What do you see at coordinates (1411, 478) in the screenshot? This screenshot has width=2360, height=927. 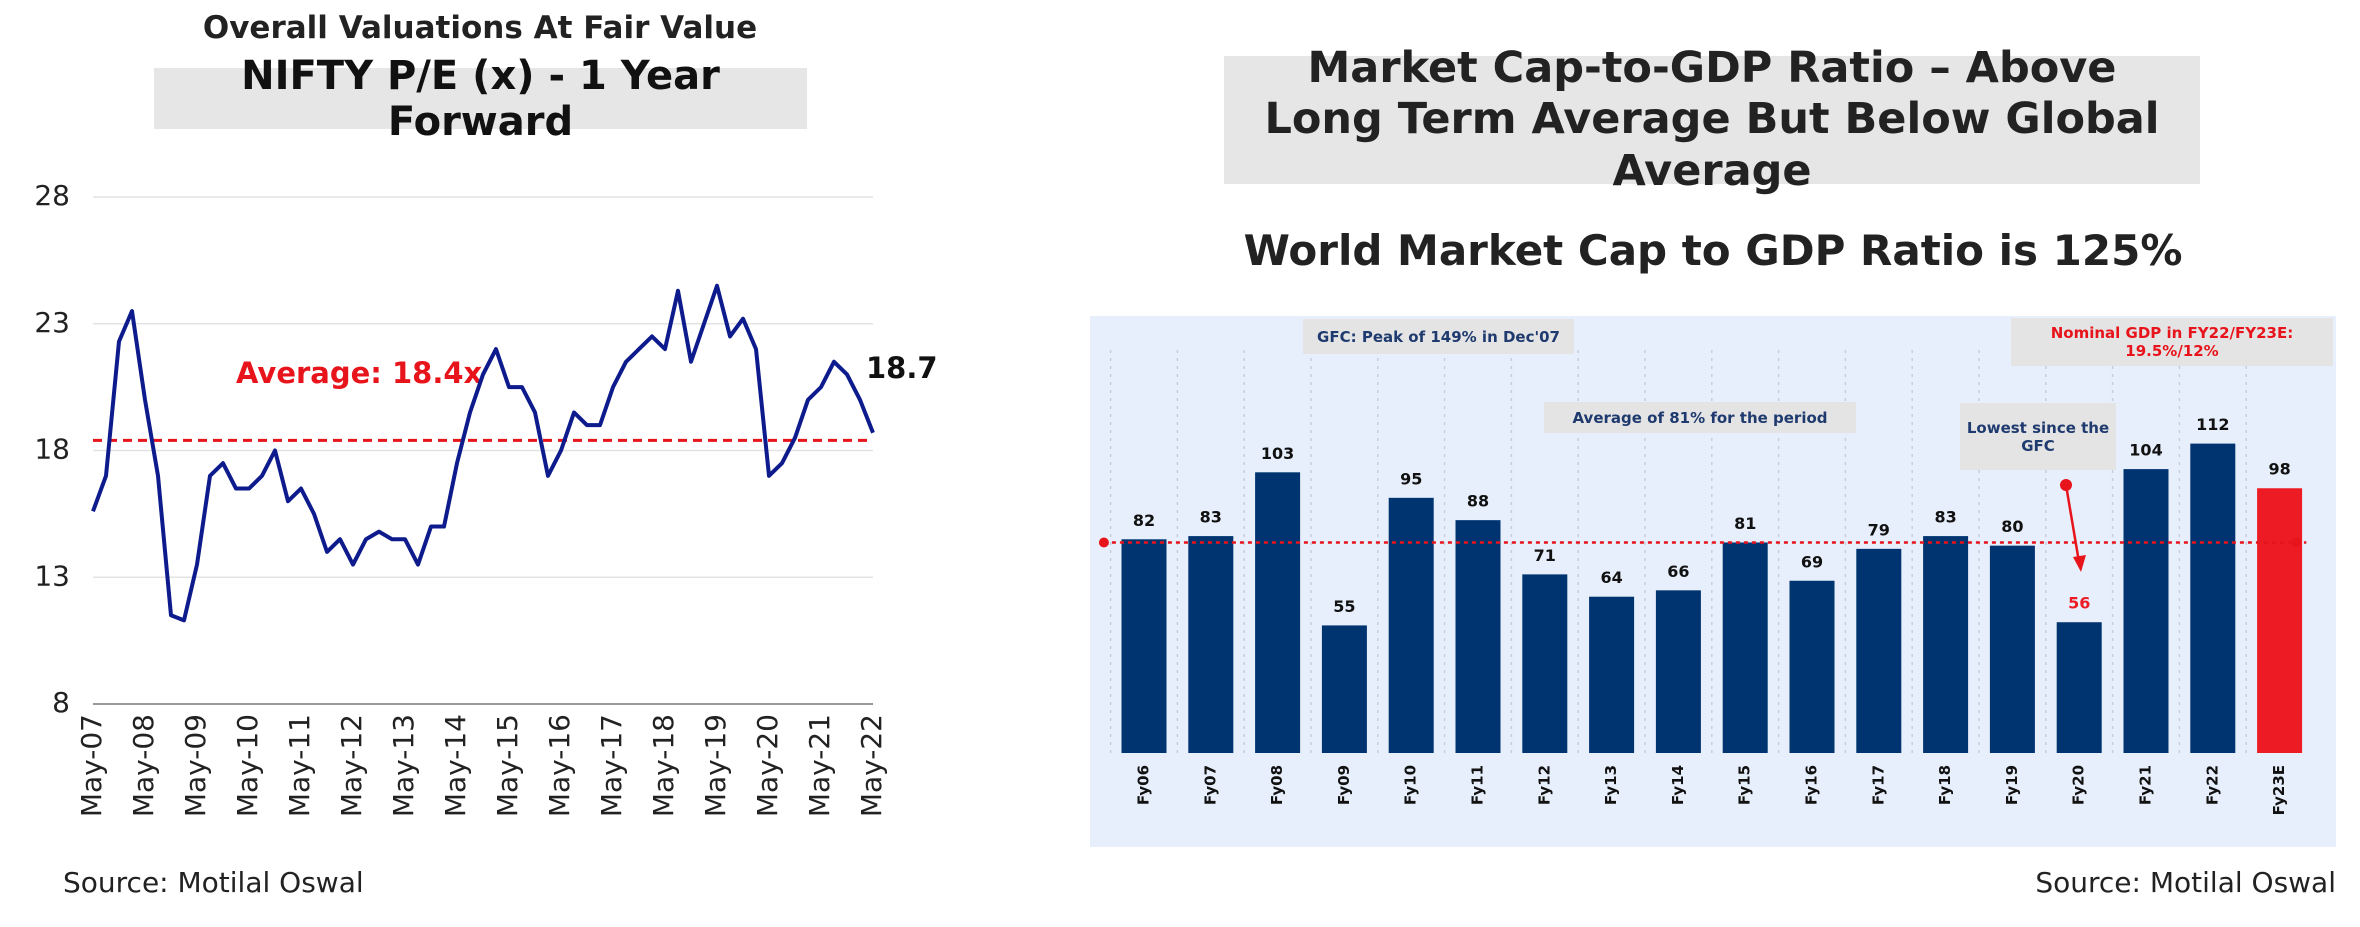 I see `value-label: 95` at bounding box center [1411, 478].